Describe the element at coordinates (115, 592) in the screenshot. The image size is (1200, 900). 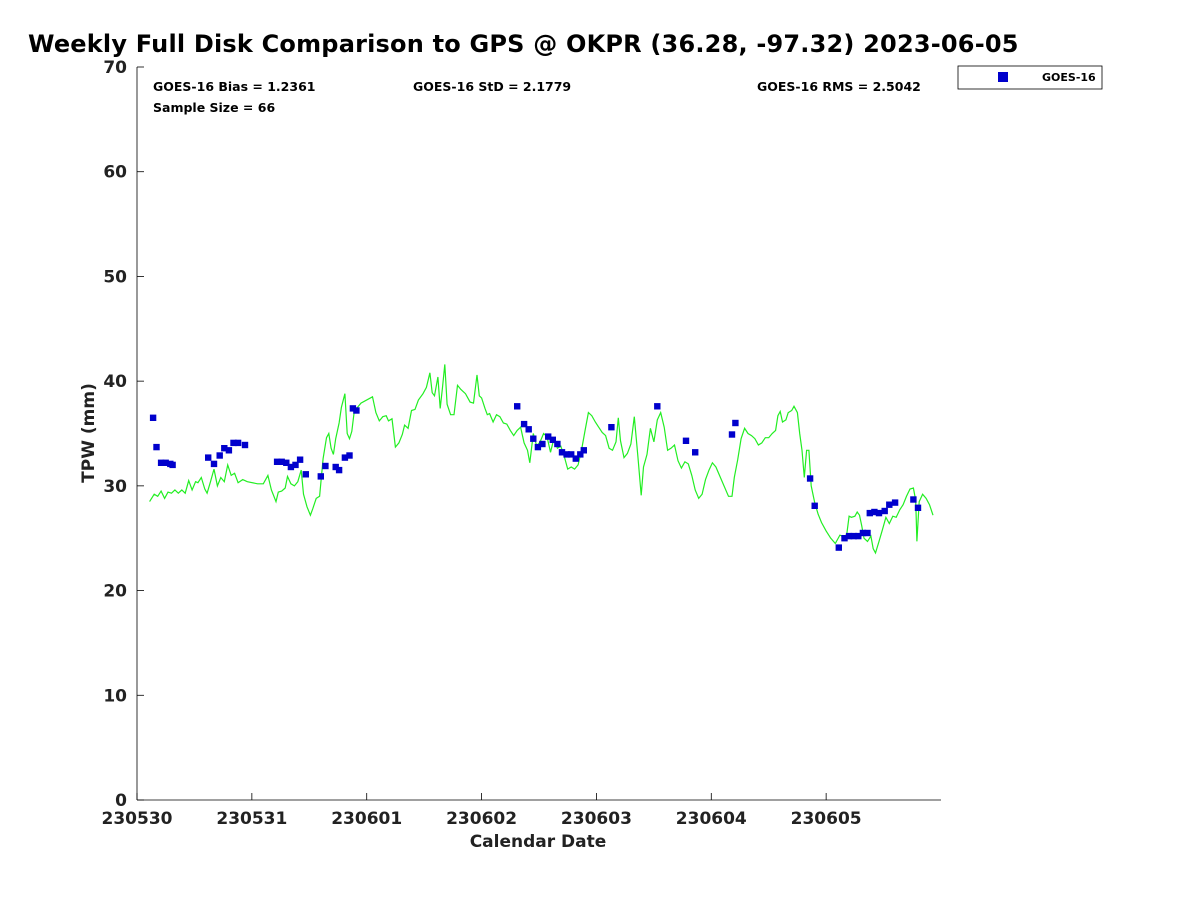
I see `y-tick-label: 20` at that location.